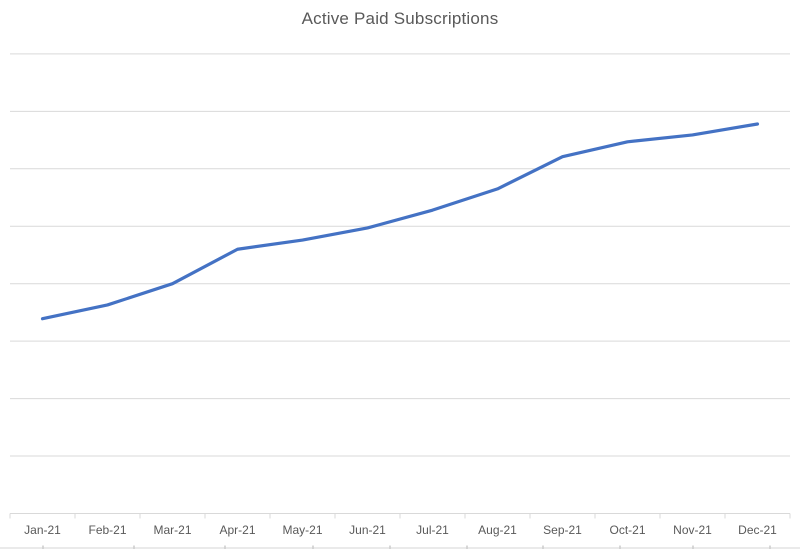 The width and height of the screenshot is (800, 553). What do you see at coordinates (367, 530) in the screenshot?
I see `x-axis-label: Jun-21` at bounding box center [367, 530].